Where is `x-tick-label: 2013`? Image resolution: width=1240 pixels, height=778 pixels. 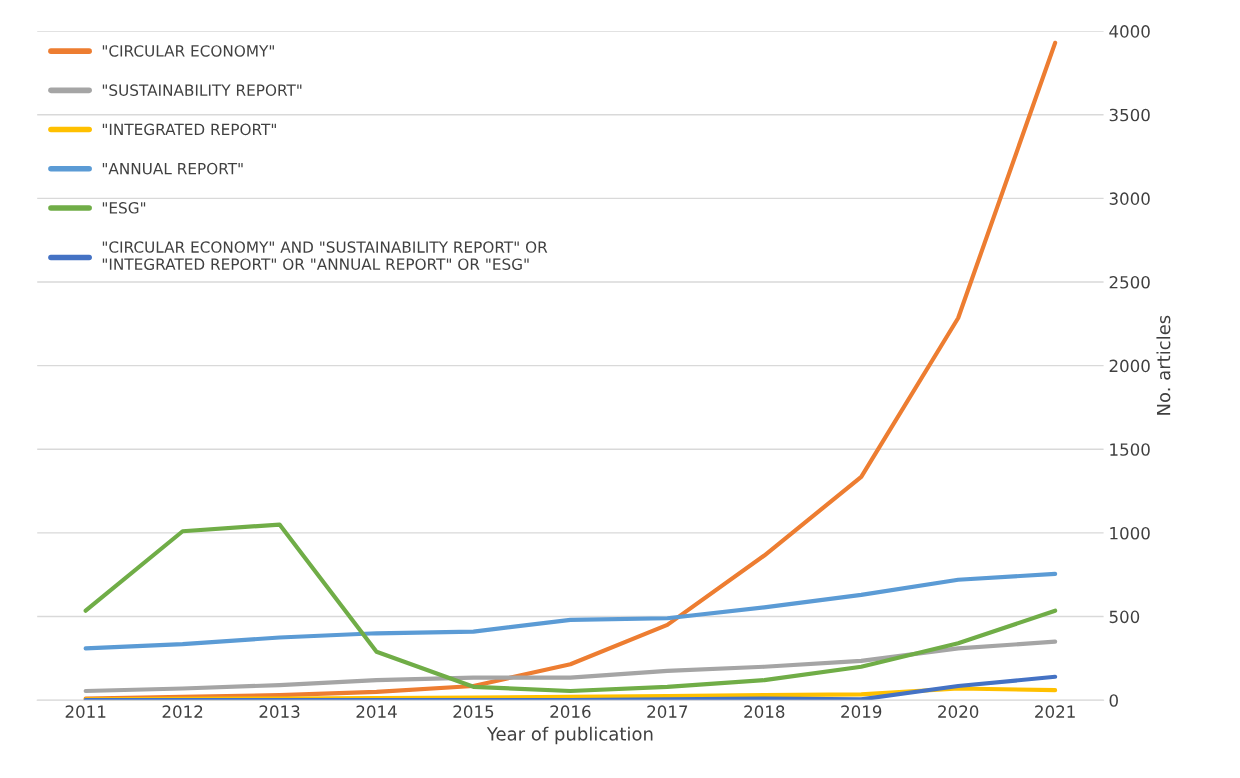 x-tick-label: 2013 is located at coordinates (279, 711).